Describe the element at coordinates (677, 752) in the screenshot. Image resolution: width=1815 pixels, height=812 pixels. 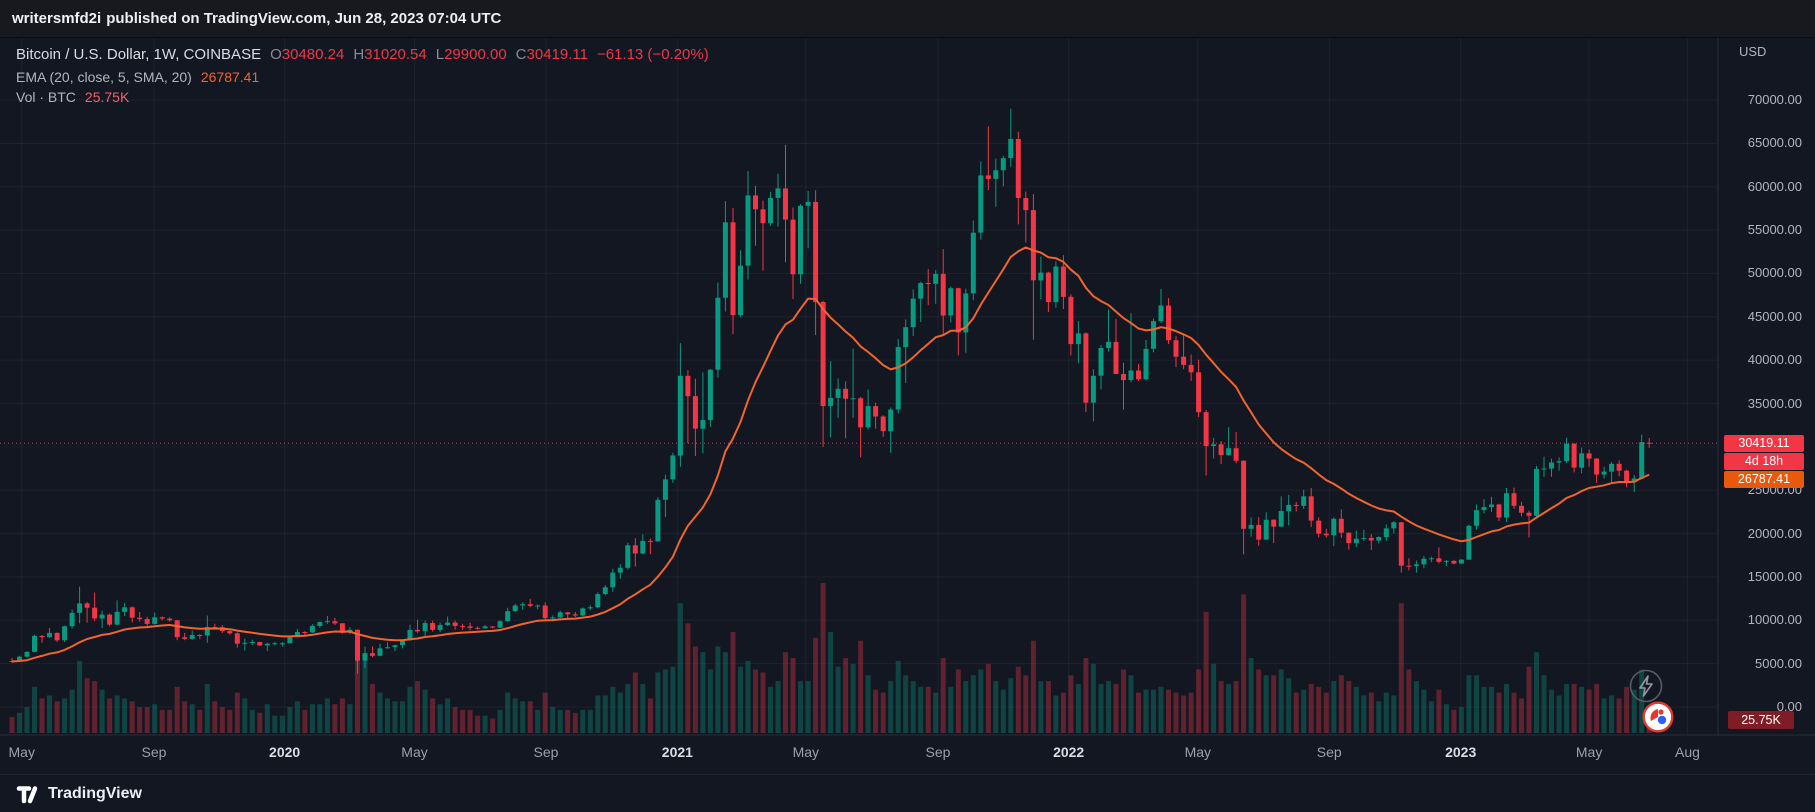
I see `time-tick-label: 2021` at that location.